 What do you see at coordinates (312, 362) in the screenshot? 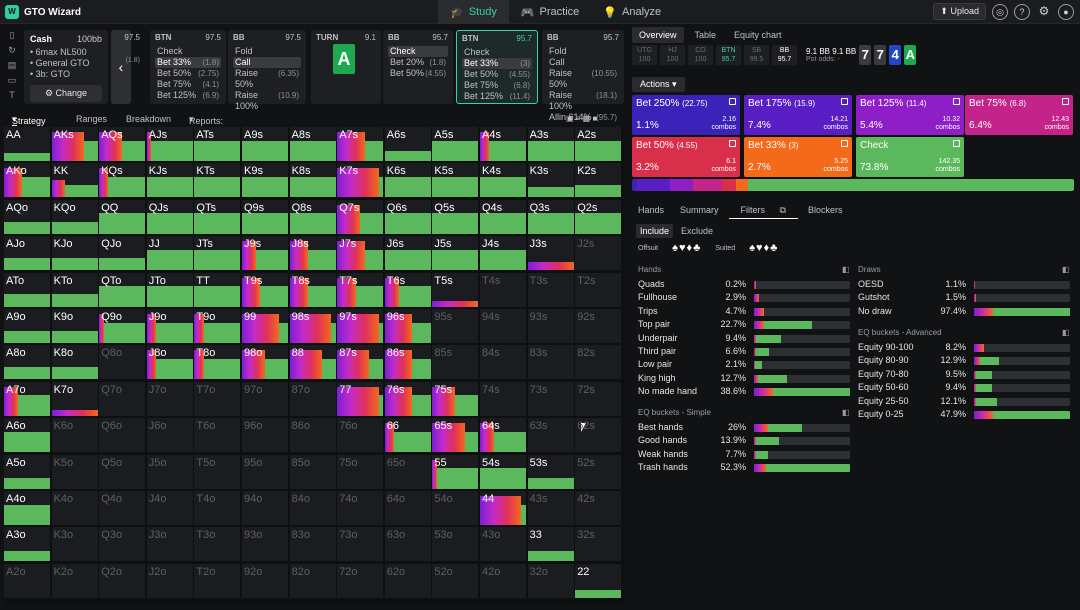
I see `hand-cell: 88` at bounding box center [312, 362].